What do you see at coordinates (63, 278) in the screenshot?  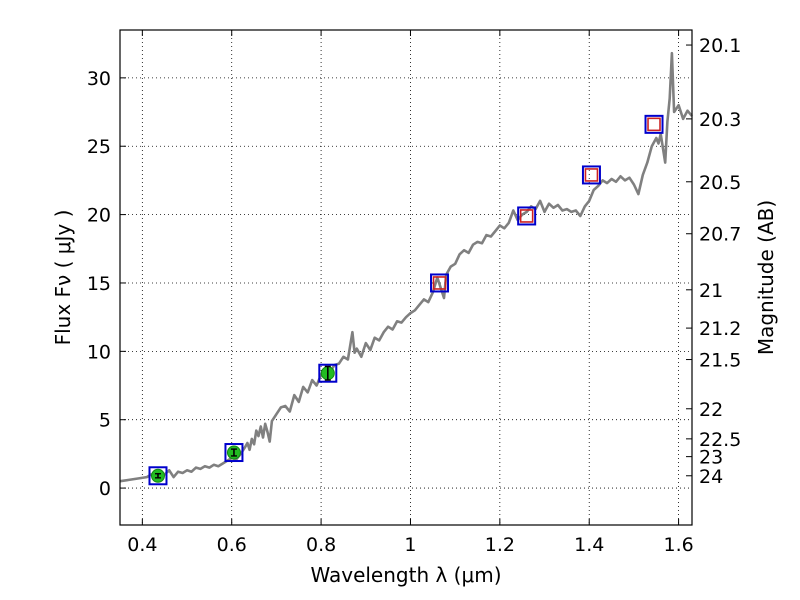 I see `y-axis-title: Flux Fν ( μJy )` at bounding box center [63, 278].